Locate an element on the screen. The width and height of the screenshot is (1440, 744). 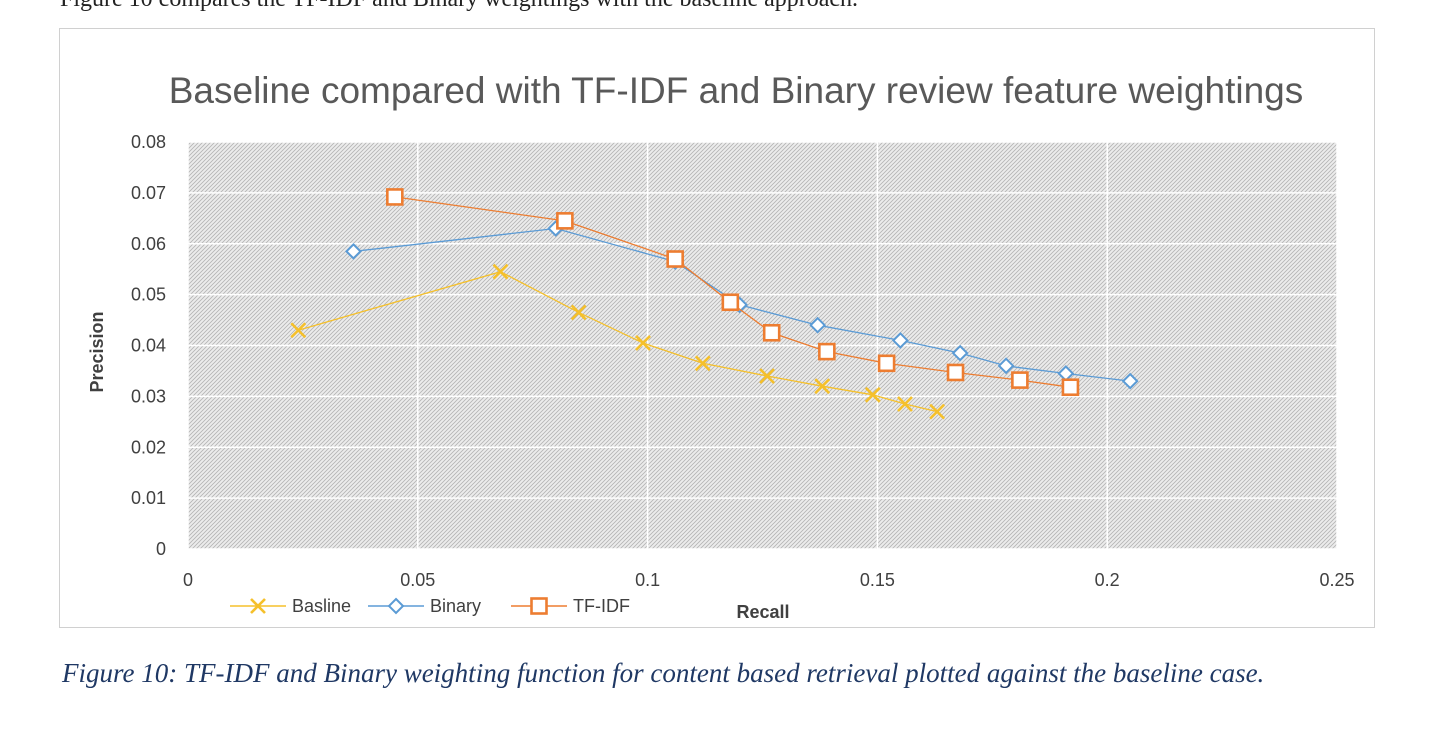
legend-item-basline: Basline is located at coordinates (290, 606).